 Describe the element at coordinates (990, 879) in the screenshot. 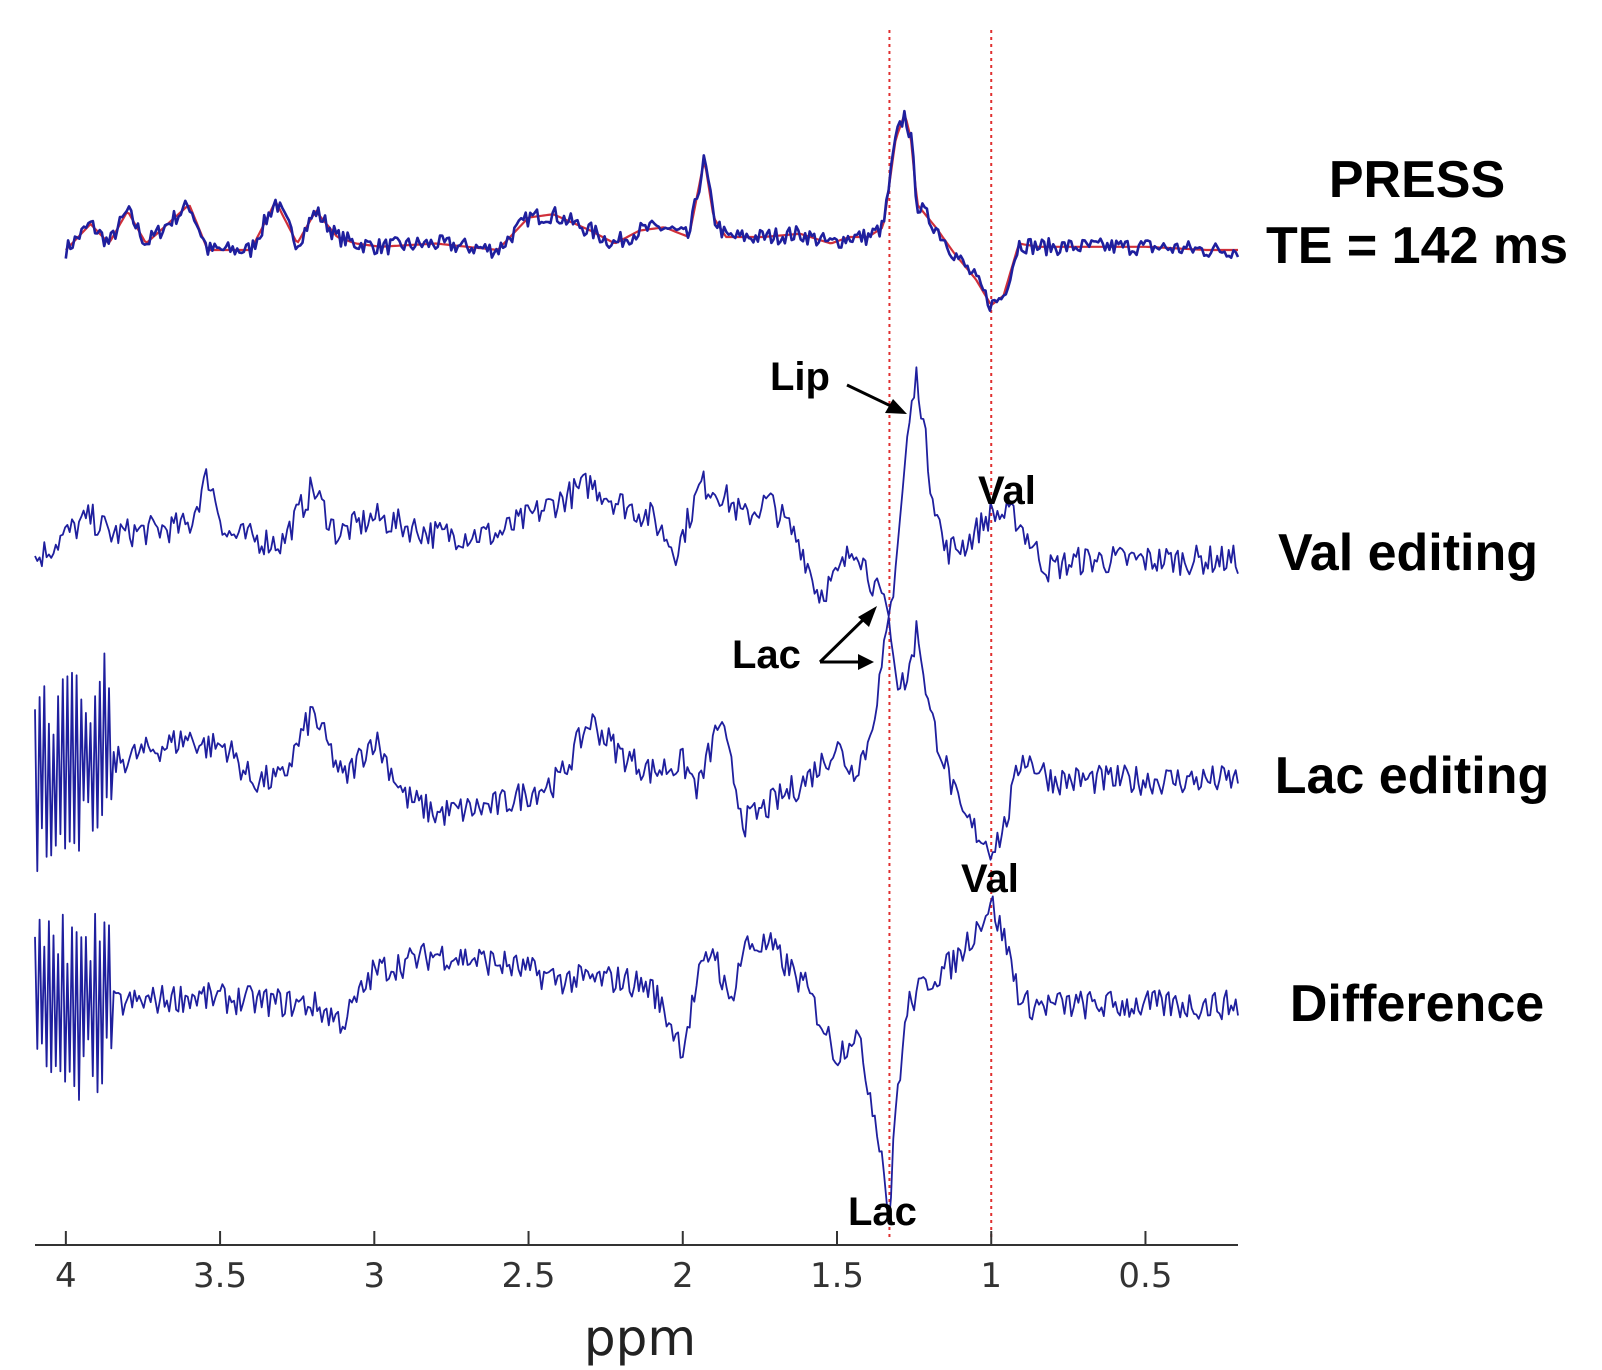

I see `annotation-val-bottom: Val` at that location.